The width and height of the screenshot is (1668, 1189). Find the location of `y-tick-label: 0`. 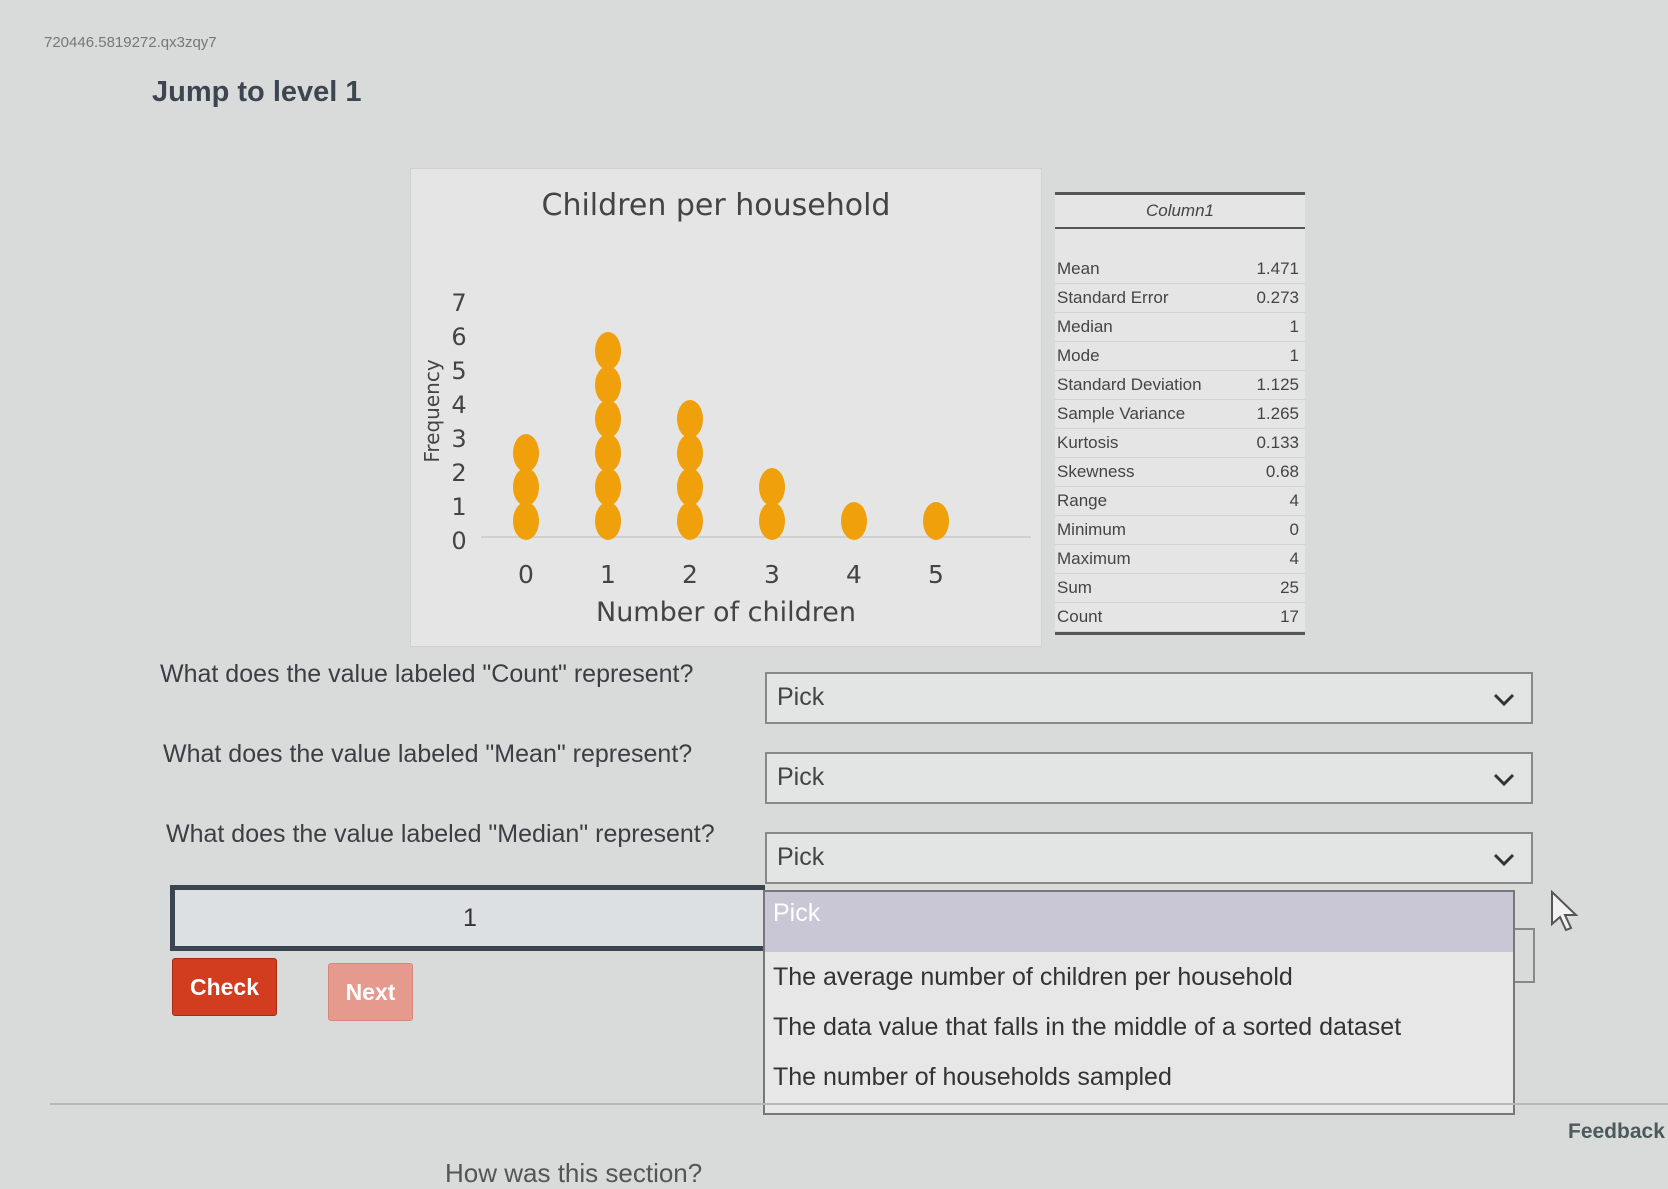

y-tick-label: 0 is located at coordinates (458, 541).